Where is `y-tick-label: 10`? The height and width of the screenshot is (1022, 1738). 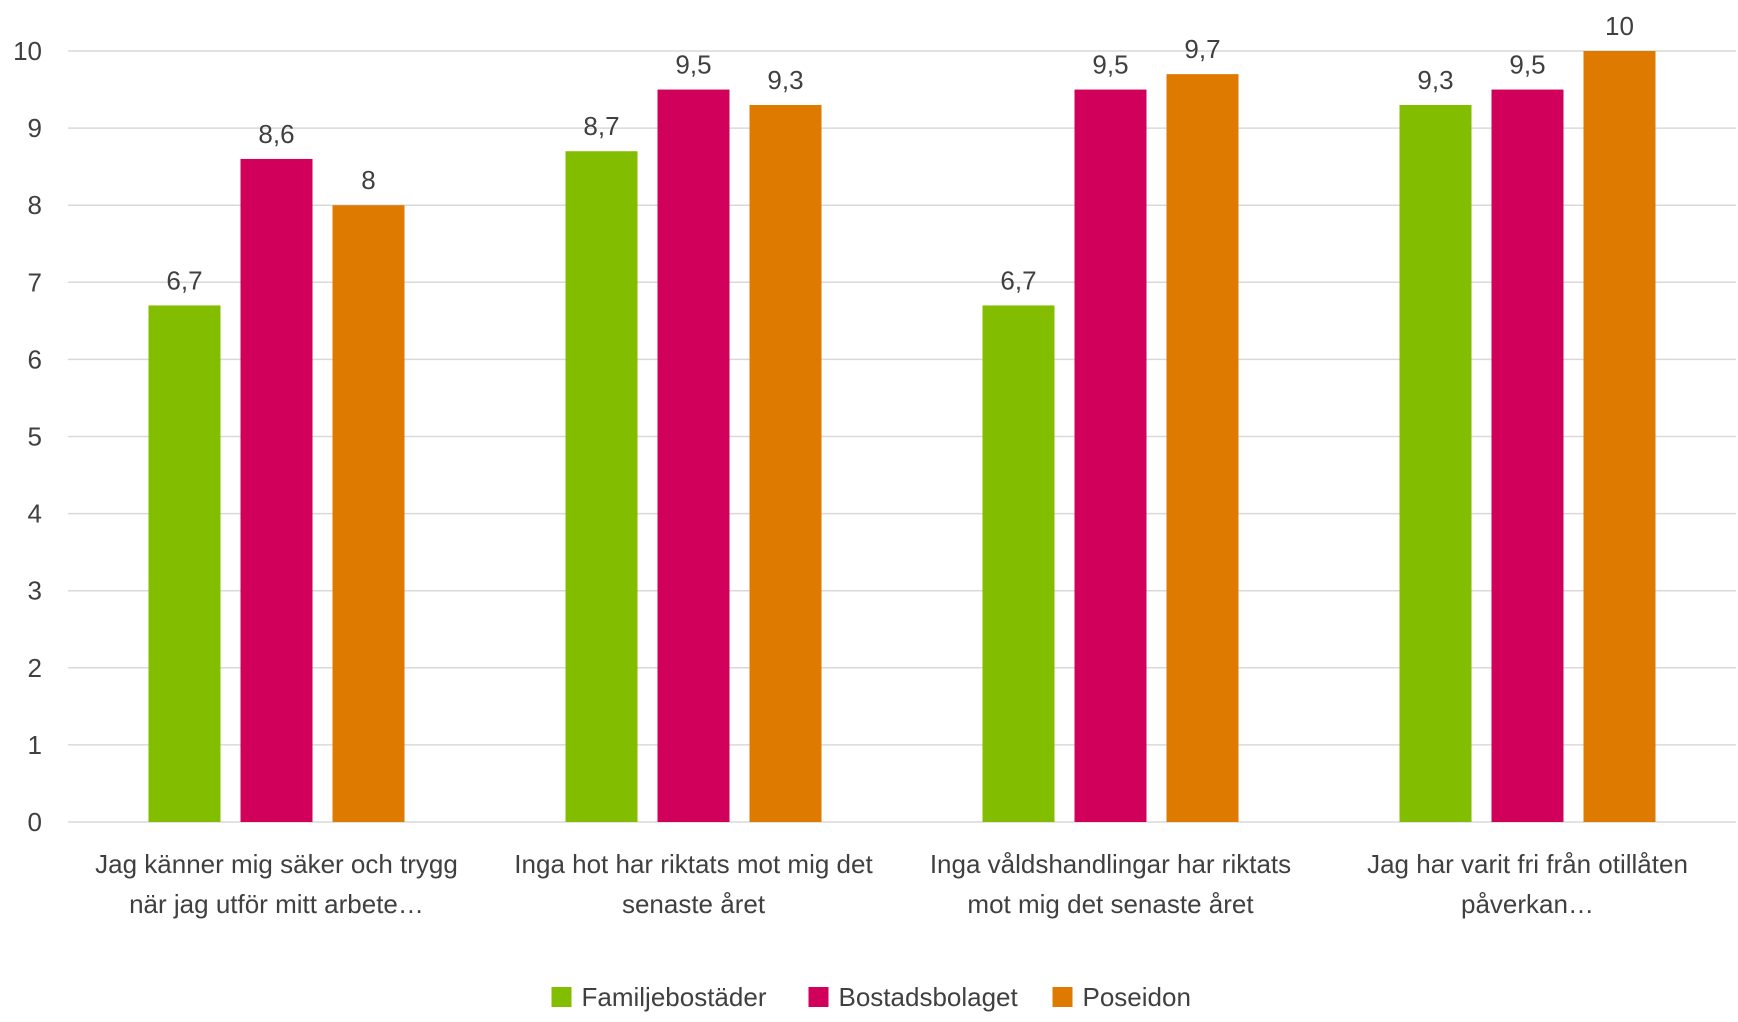 y-tick-label: 10 is located at coordinates (27, 51).